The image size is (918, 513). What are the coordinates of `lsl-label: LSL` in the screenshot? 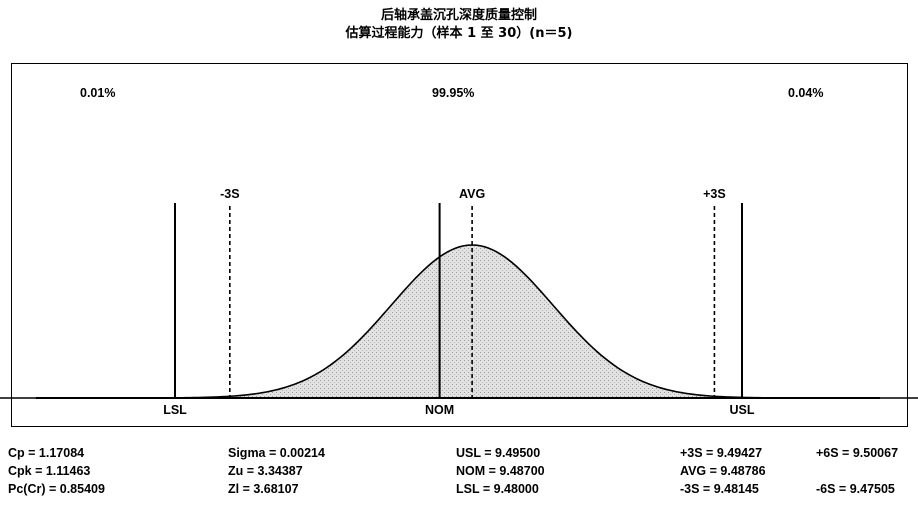 It's located at (175, 410).